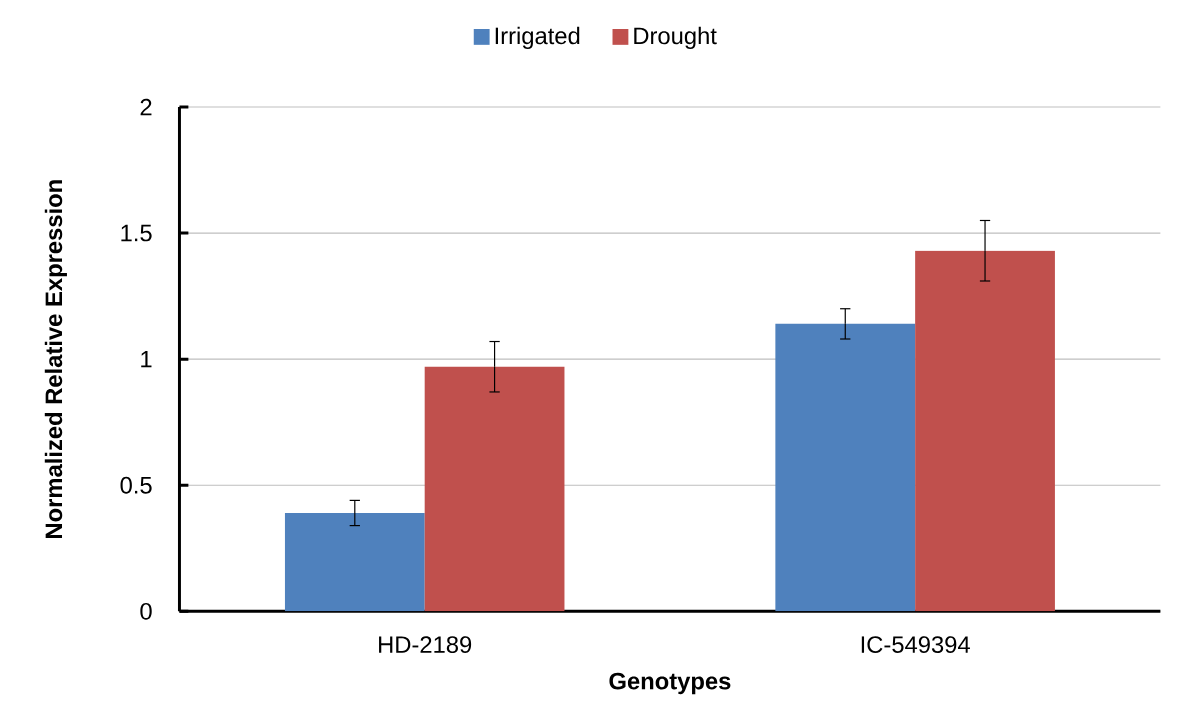 This screenshot has width=1200, height=706. What do you see at coordinates (675, 37) in the screenshot?
I see `legend-label: Drought` at bounding box center [675, 37].